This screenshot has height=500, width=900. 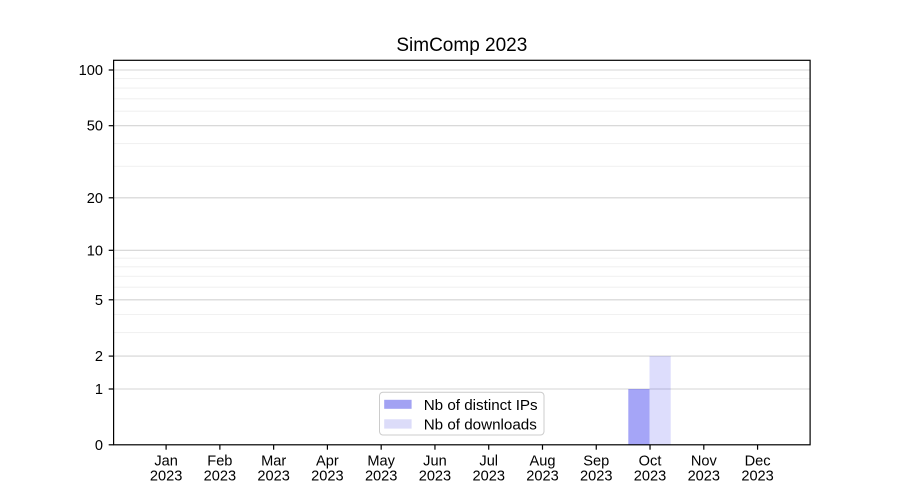 What do you see at coordinates (543, 462) in the screenshot?
I see `svg-text: Aug` at bounding box center [543, 462].